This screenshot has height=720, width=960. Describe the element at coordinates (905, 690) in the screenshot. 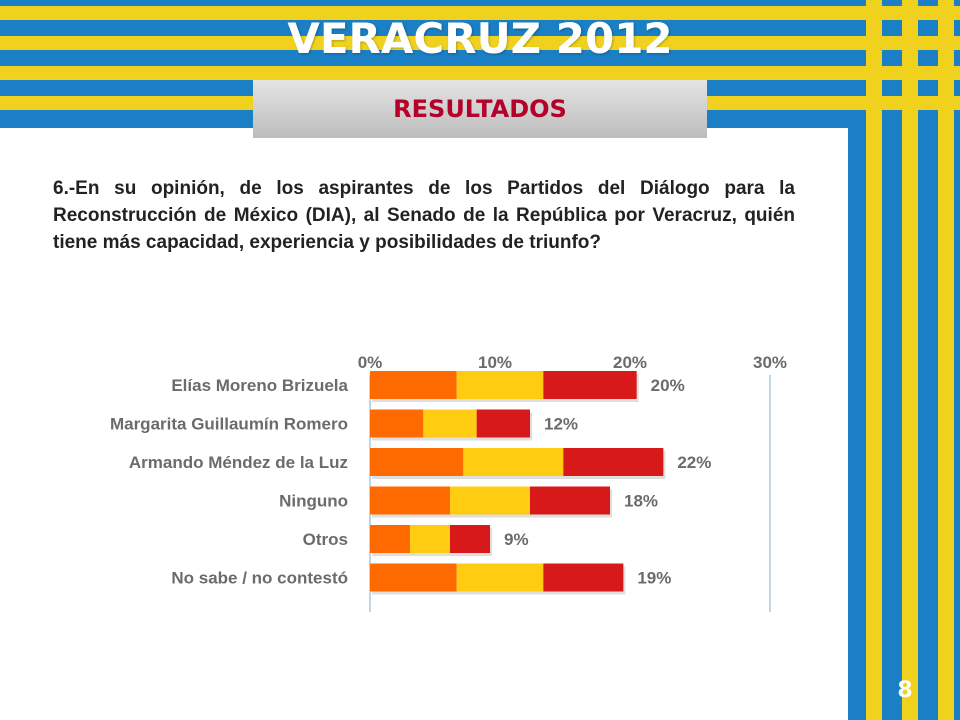

I see `page-number: 8` at that location.